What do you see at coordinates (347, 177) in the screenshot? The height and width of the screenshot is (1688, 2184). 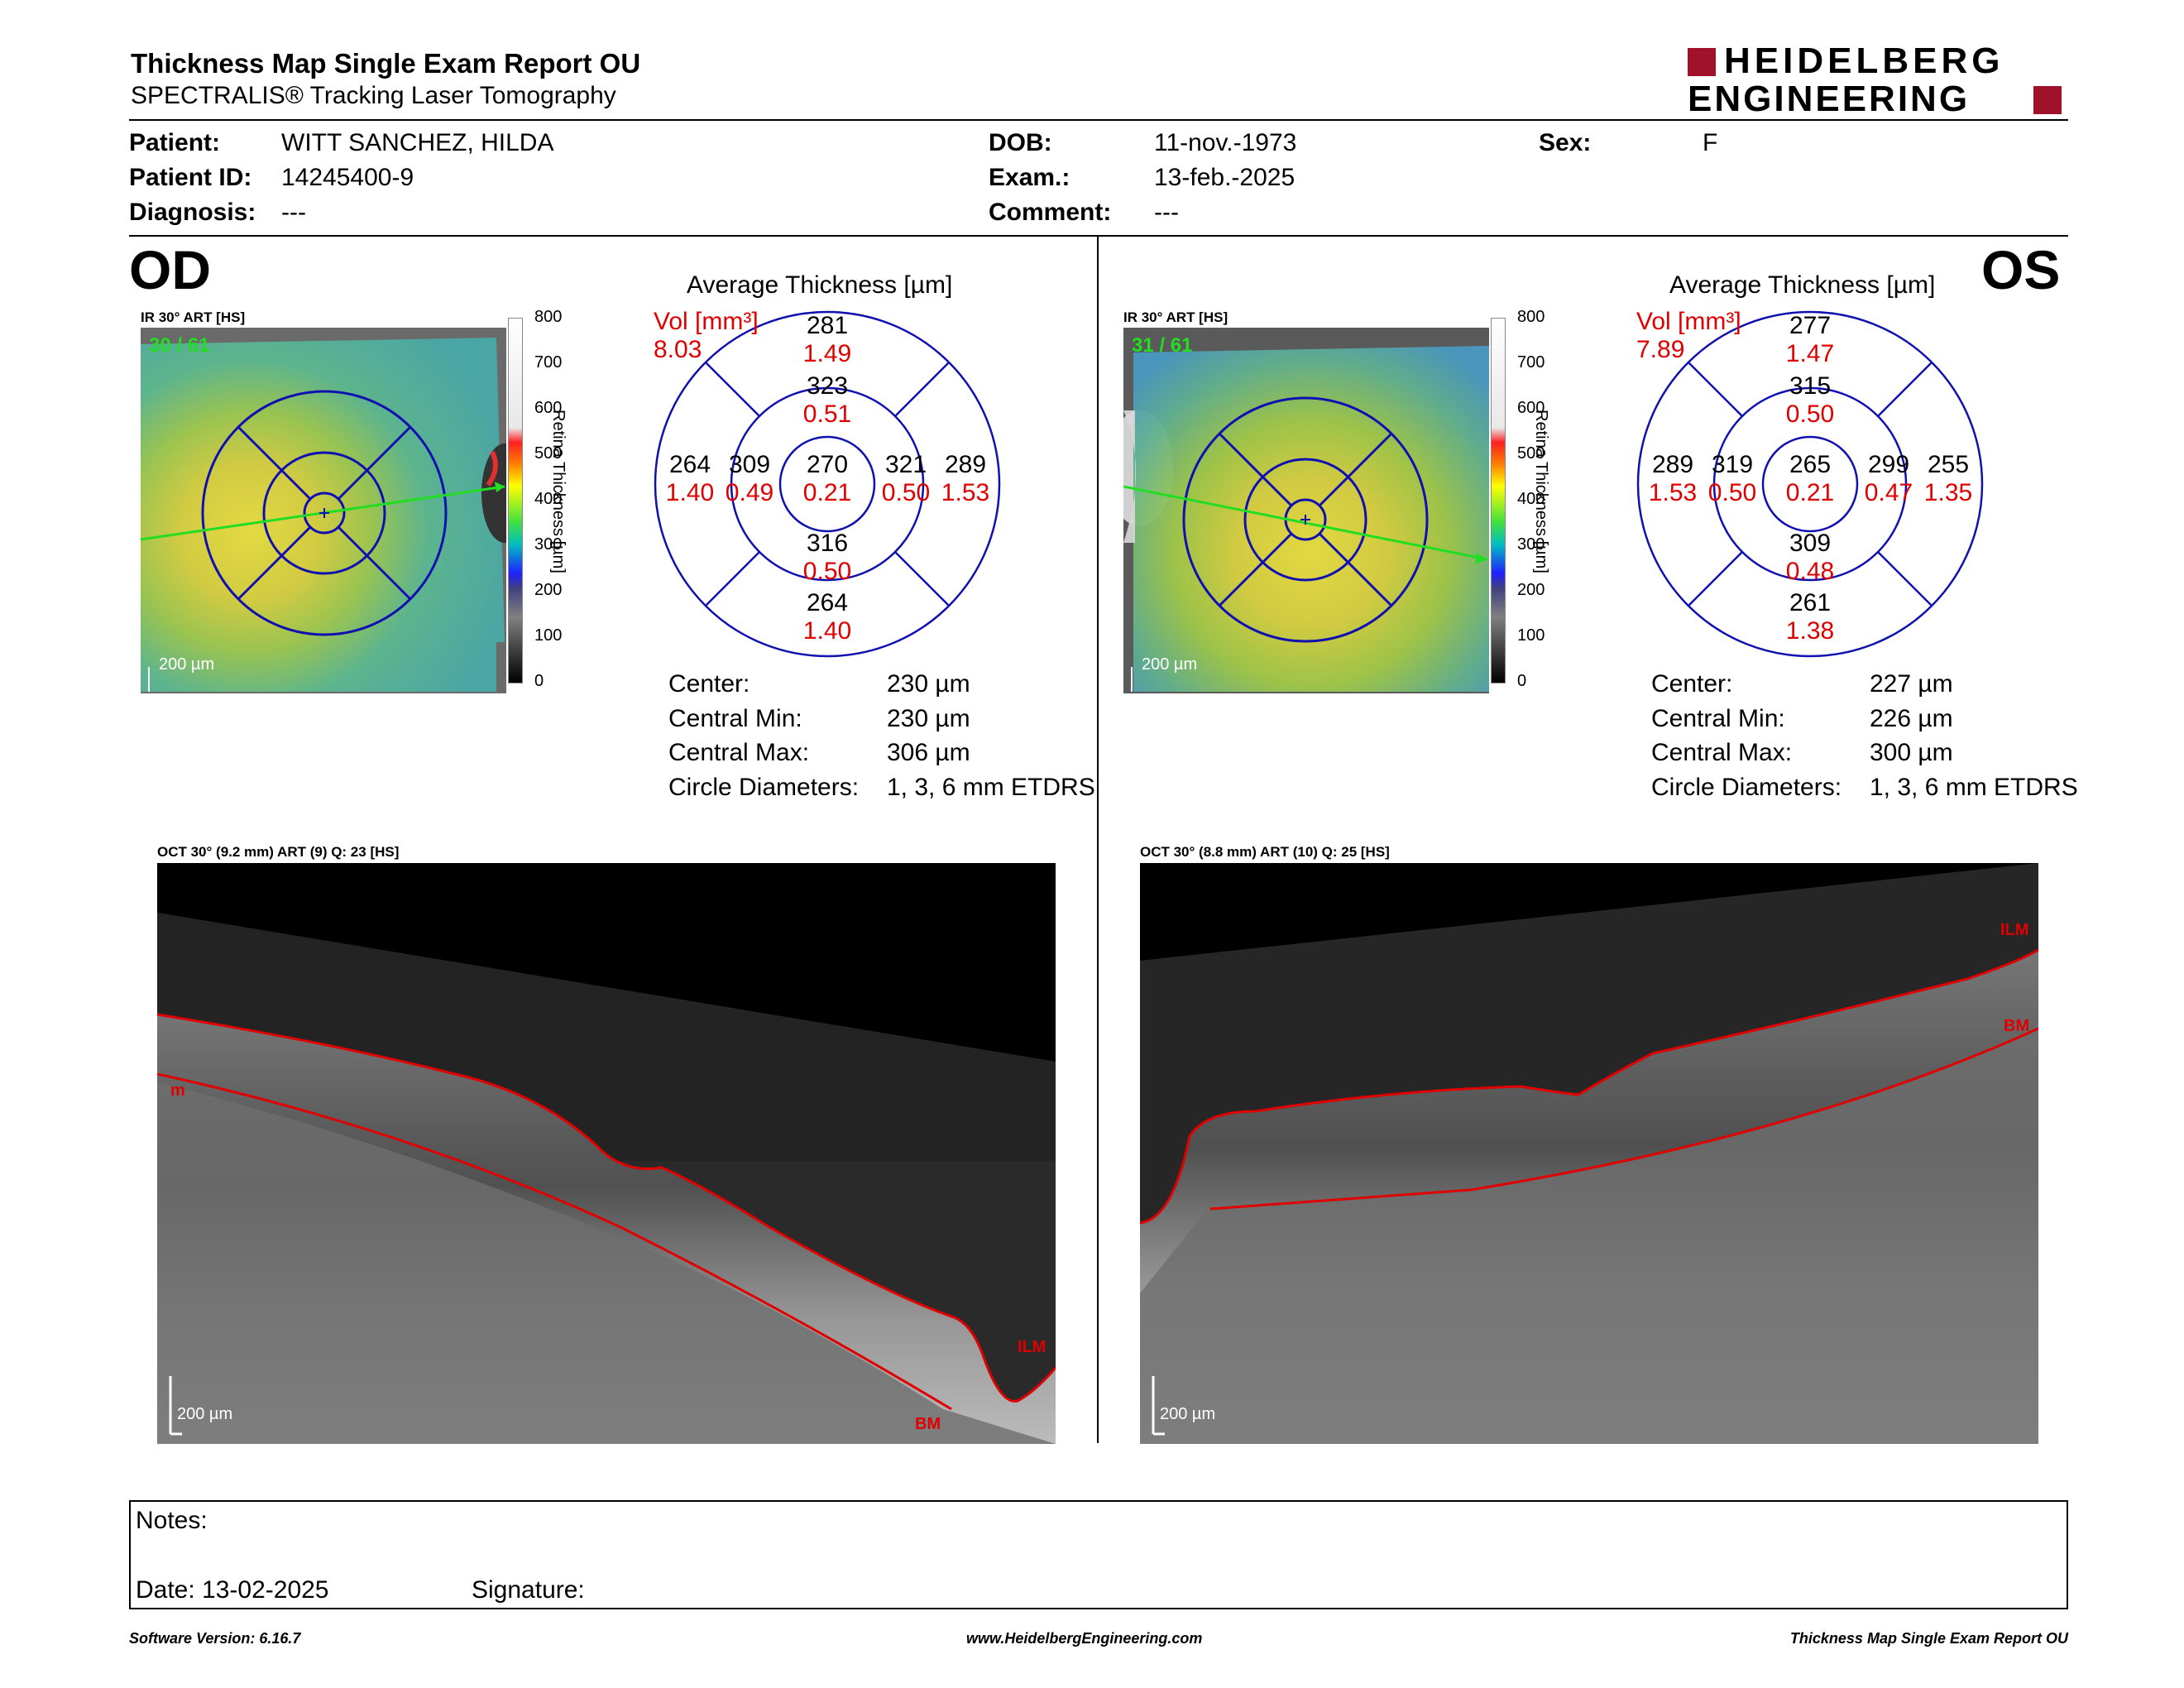 I see `patient-id: 14245400-9` at bounding box center [347, 177].